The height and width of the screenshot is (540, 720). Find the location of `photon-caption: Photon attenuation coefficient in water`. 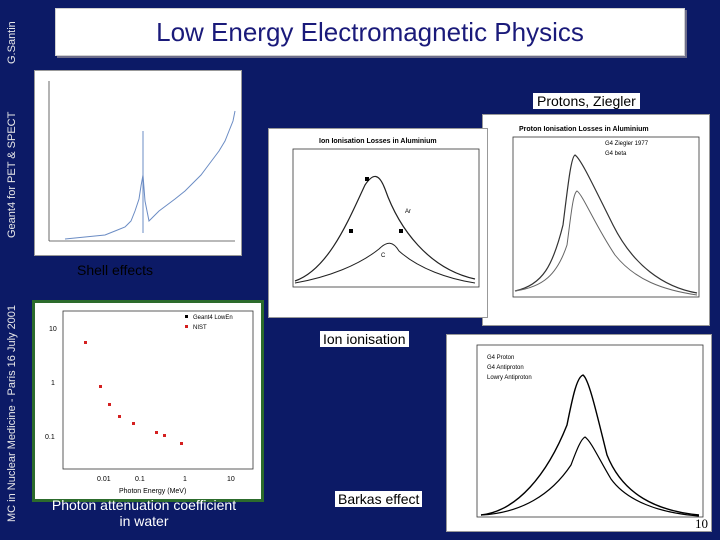

photon-caption: Photon attenuation coefficient in water is located at coordinates (144, 513).